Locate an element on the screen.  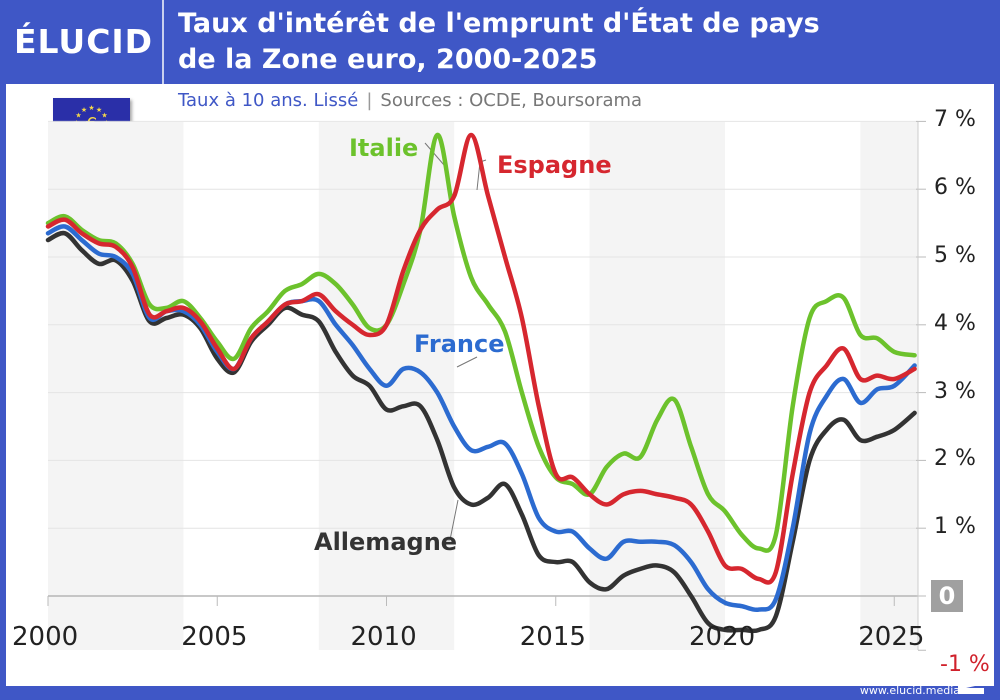
y-label: 1 % is located at coordinates (955, 527).